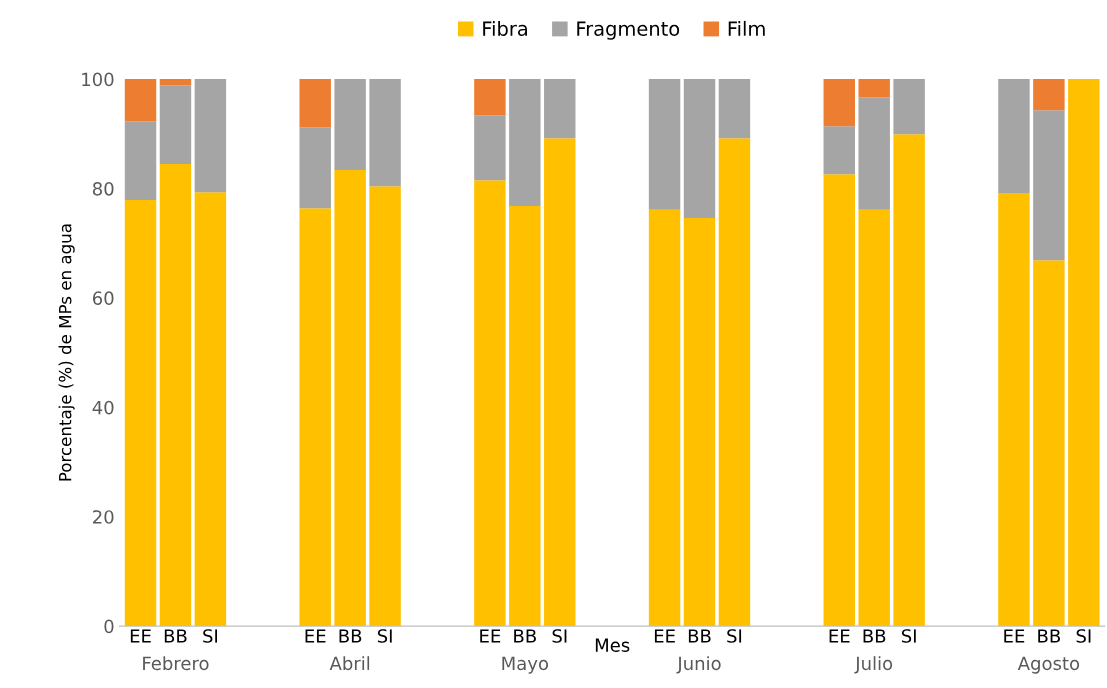 The height and width of the screenshot is (688, 1107). I want to click on y-tick-label: 20, so click(103, 517).